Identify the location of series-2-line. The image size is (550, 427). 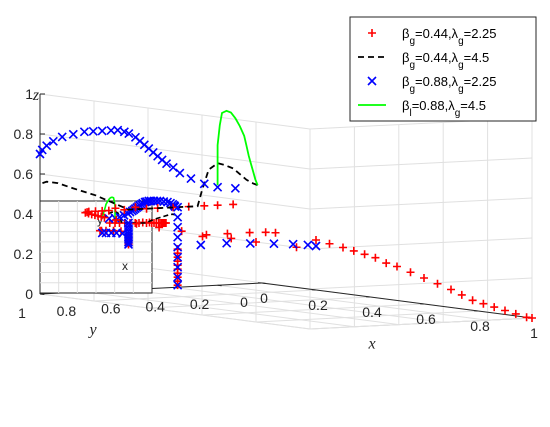
(148, 186).